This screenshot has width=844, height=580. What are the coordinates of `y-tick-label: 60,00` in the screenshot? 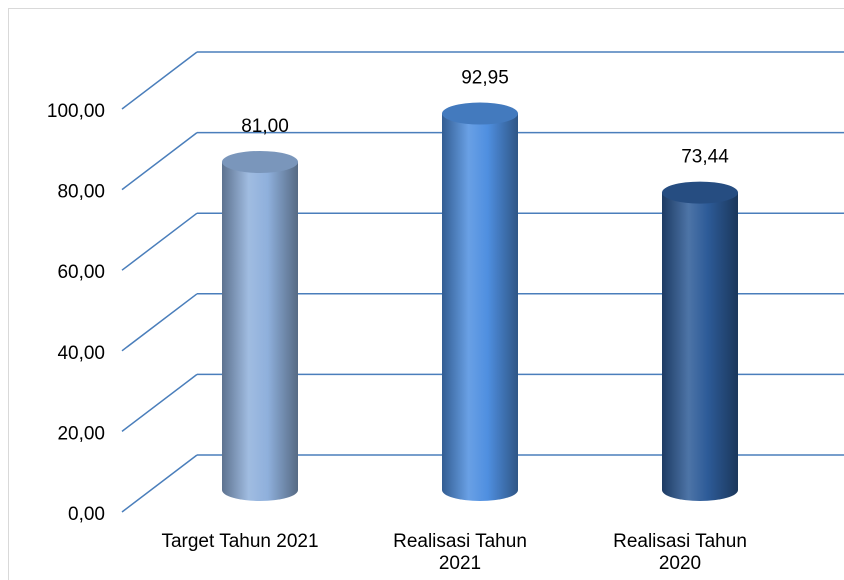 It's located at (81, 272).